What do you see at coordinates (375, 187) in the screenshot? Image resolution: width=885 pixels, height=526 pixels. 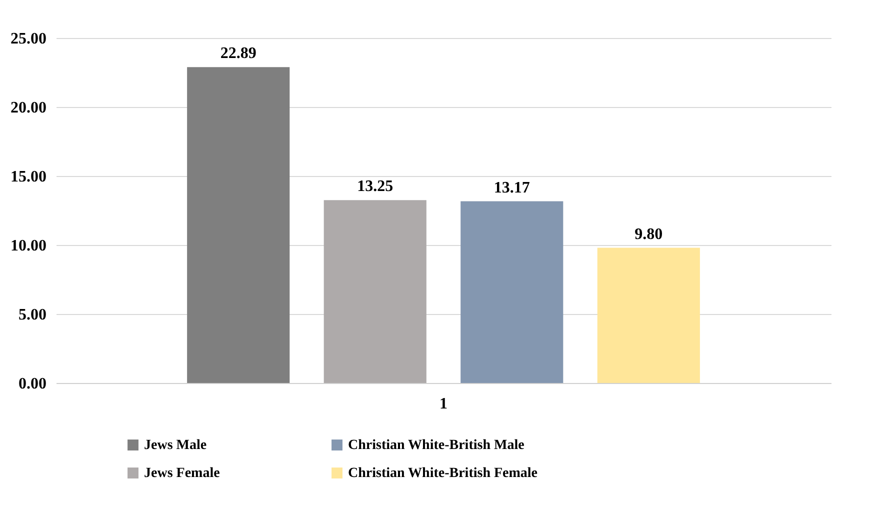 I see `data-label: 13.25` at bounding box center [375, 187].